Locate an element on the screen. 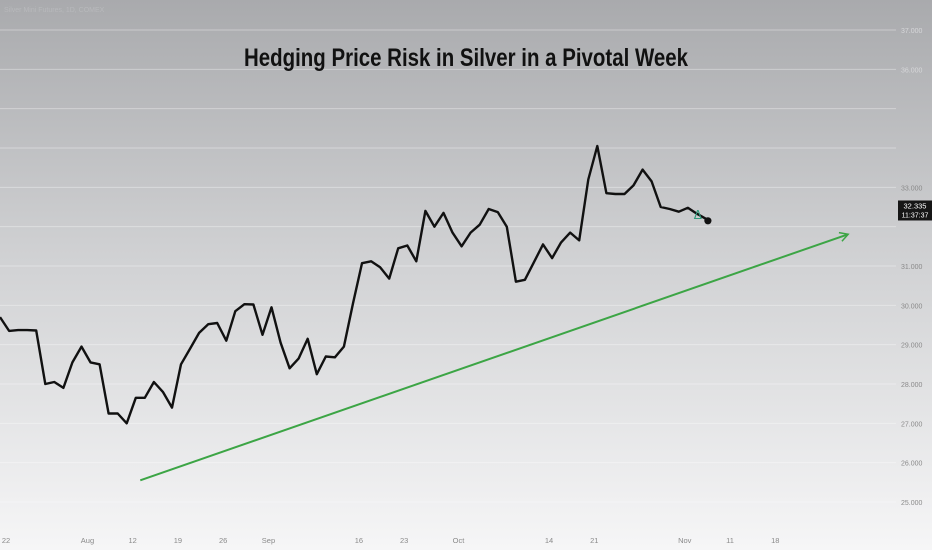 Image resolution: width=932 pixels, height=550 pixels. x-tick-label: 18 is located at coordinates (775, 540).